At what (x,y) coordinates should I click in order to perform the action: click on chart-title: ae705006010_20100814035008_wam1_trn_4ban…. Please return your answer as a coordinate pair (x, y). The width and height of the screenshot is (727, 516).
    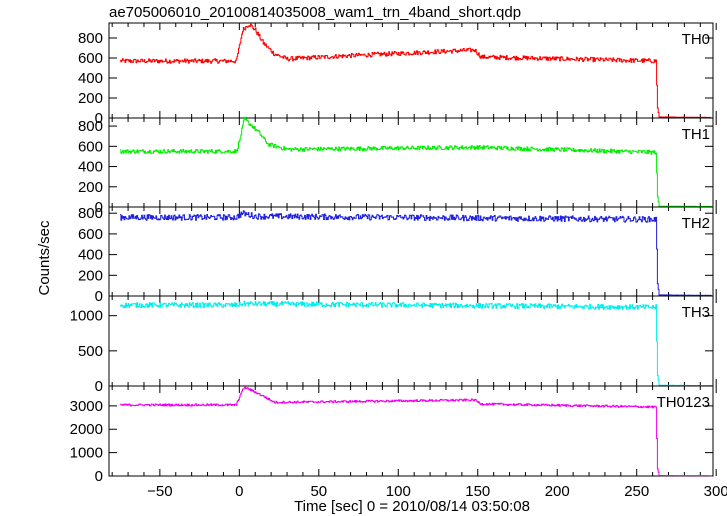
    Looking at the image, I should click on (315, 12).